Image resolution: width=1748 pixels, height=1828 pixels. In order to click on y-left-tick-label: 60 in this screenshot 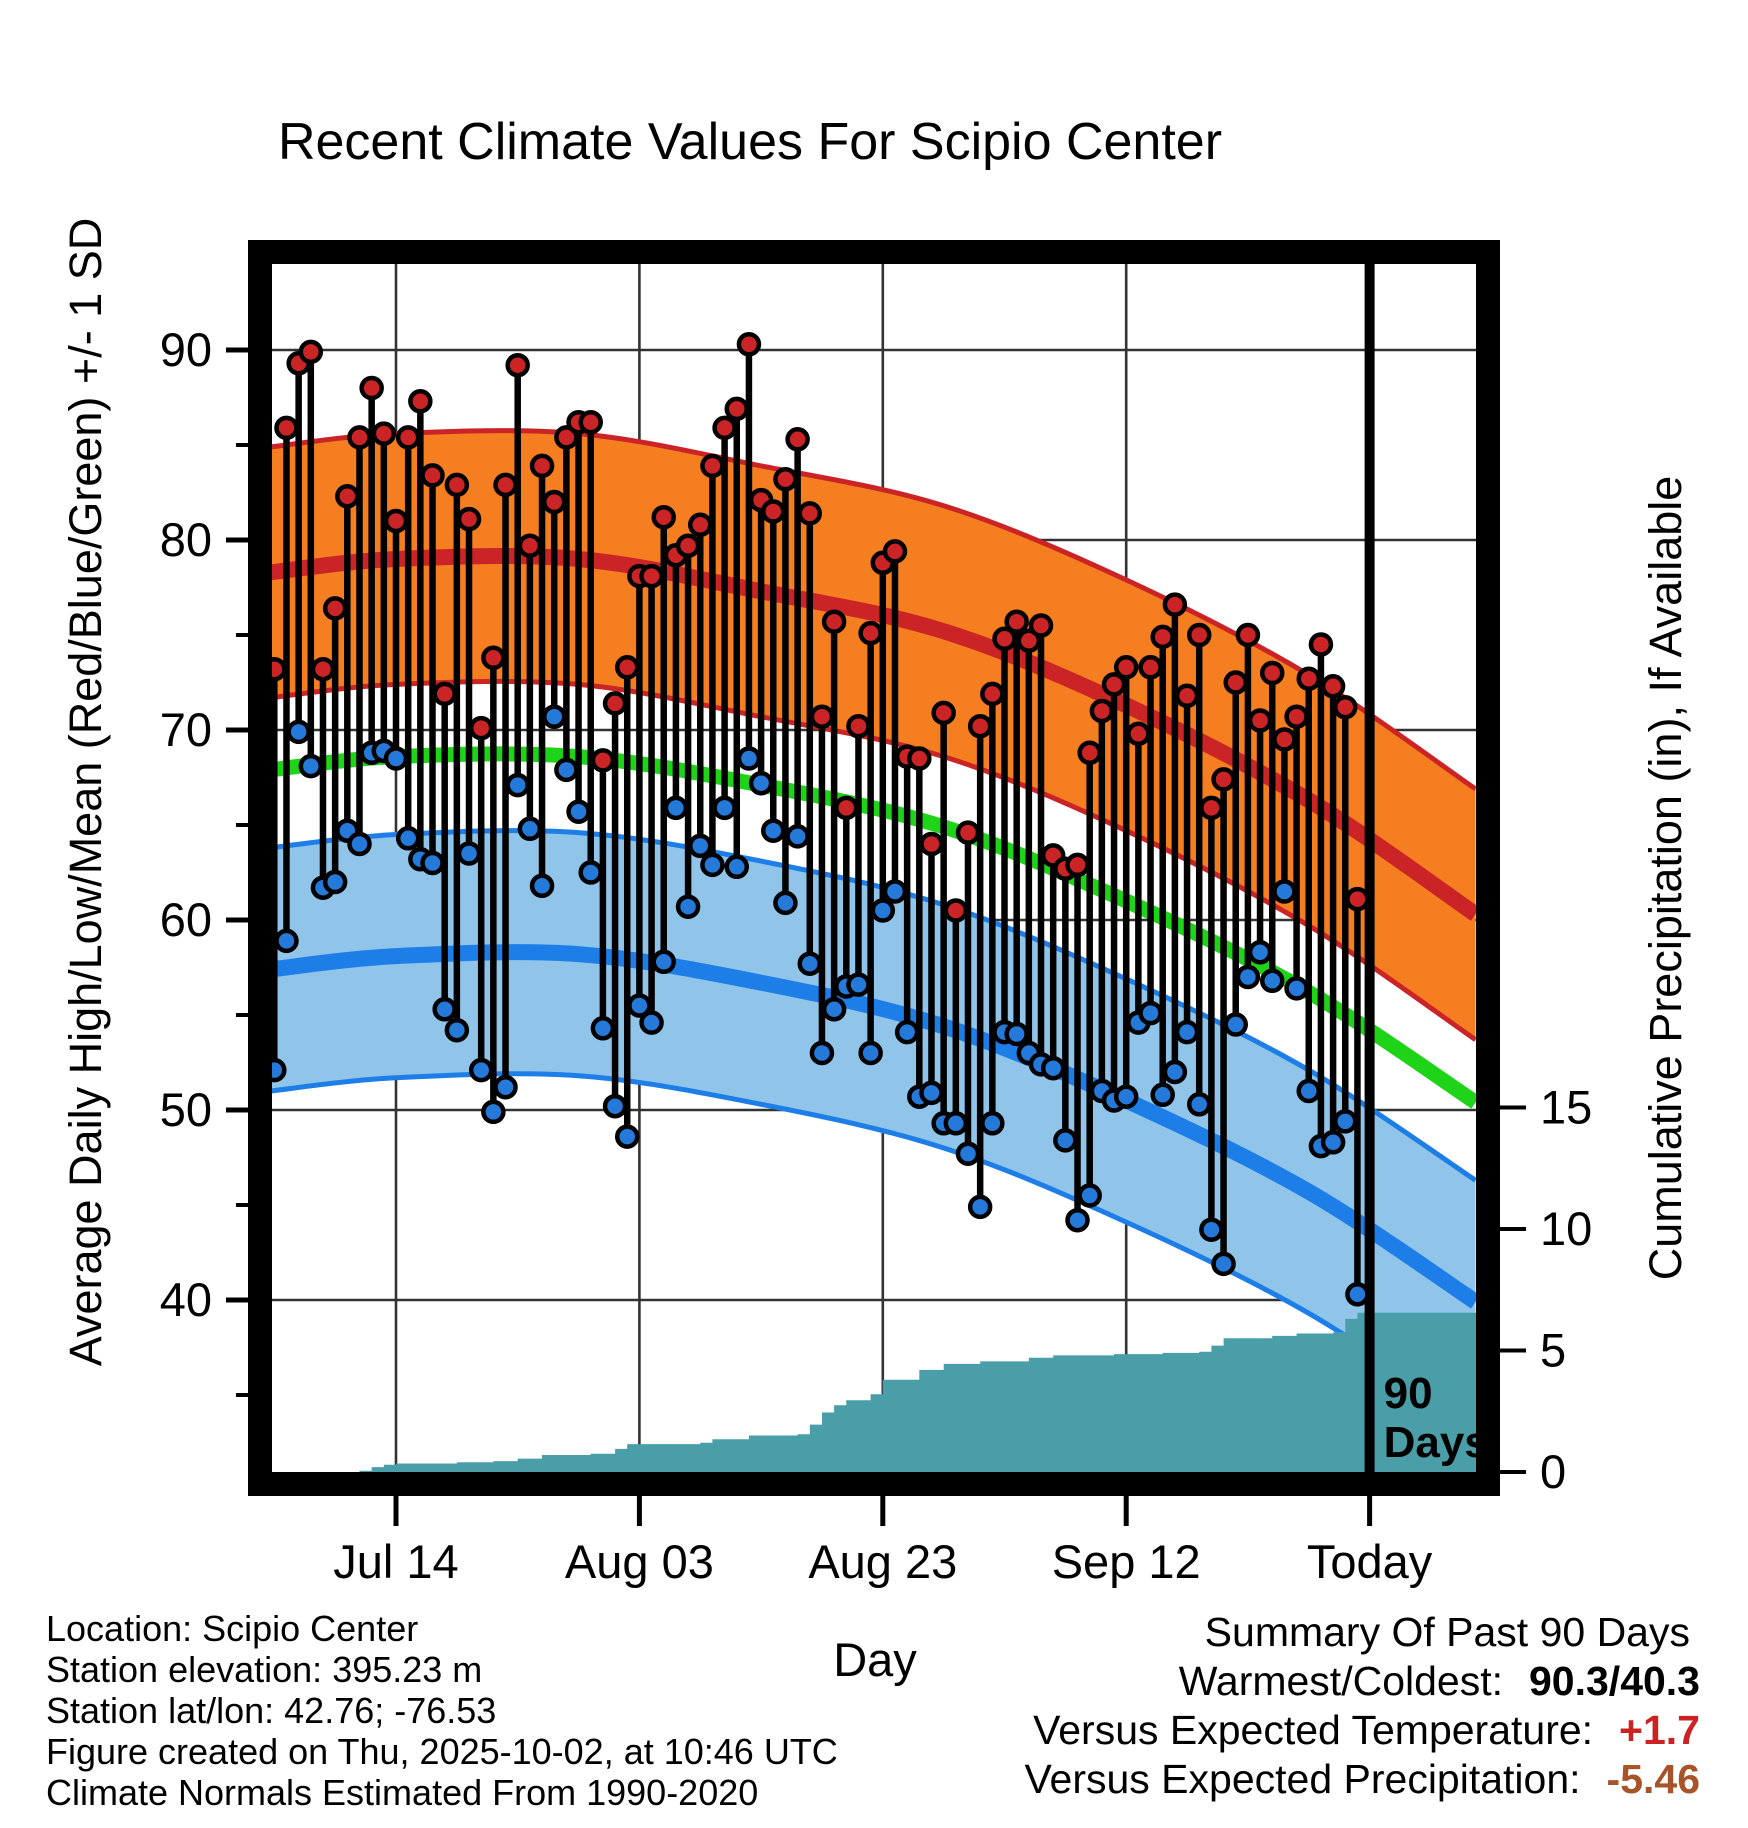, I will do `click(186, 919)`.